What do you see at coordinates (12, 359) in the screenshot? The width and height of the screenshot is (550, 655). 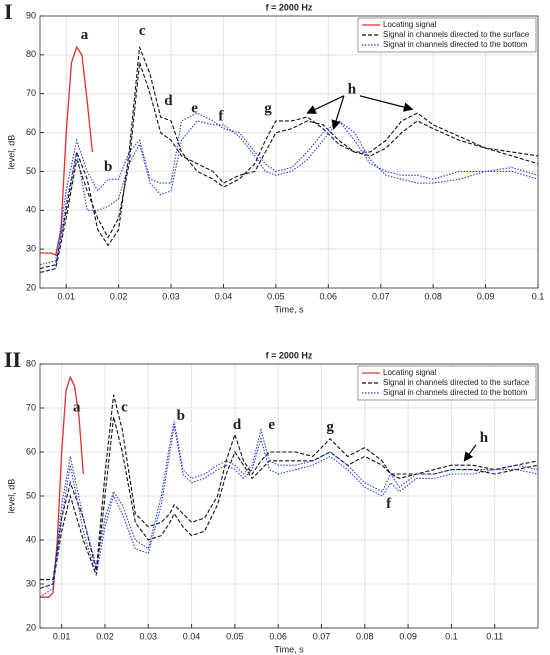 I see `panel-label: II` at bounding box center [12, 359].